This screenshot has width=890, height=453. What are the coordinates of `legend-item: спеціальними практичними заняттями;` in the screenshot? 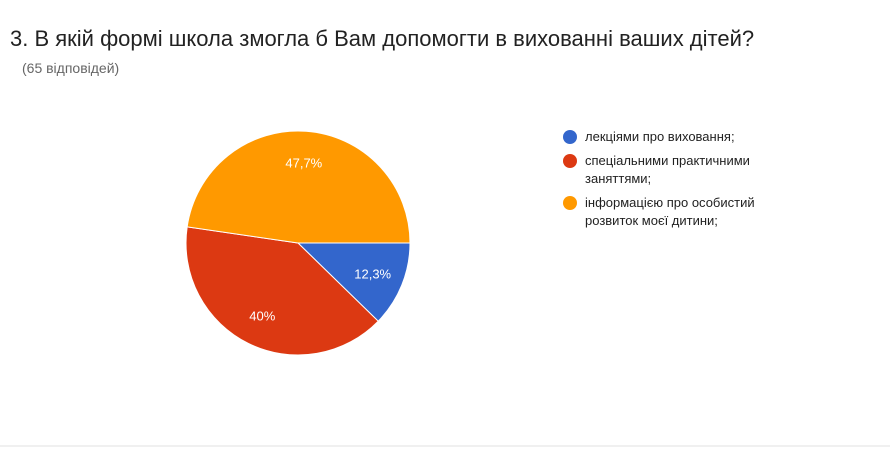 It's located at (678, 170).